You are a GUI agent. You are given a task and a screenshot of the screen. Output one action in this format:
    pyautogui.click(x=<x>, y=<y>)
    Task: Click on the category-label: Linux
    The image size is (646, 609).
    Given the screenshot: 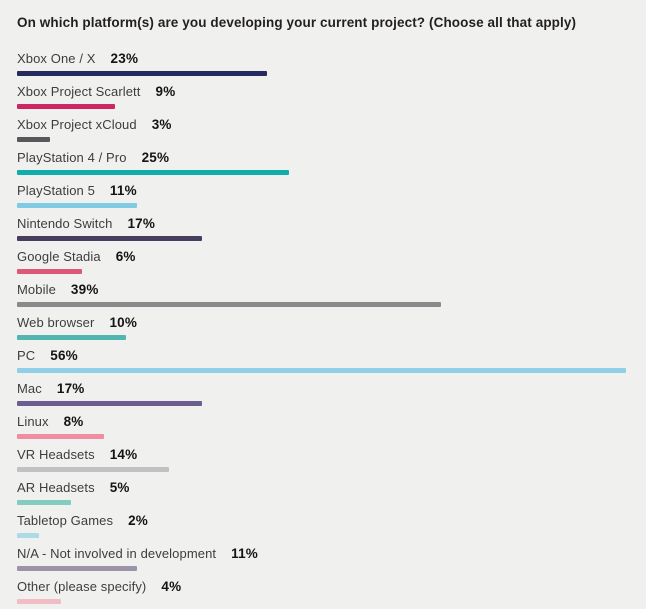 What is the action you would take?
    pyautogui.click(x=33, y=421)
    